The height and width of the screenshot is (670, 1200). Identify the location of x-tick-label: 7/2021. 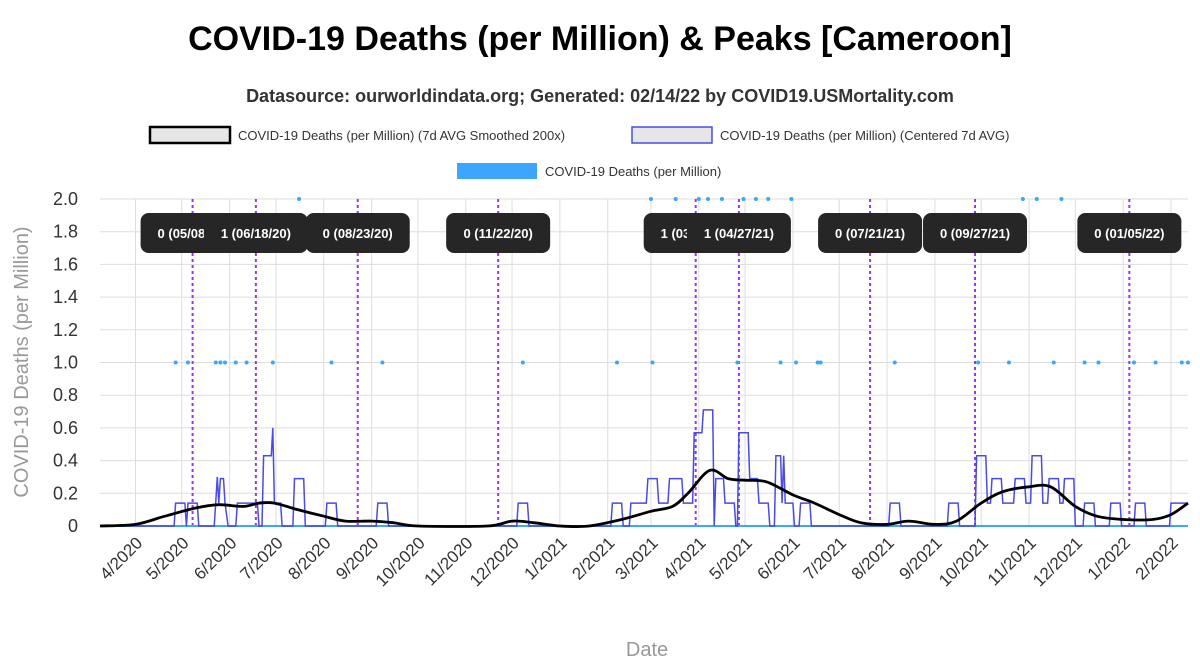
(825, 558).